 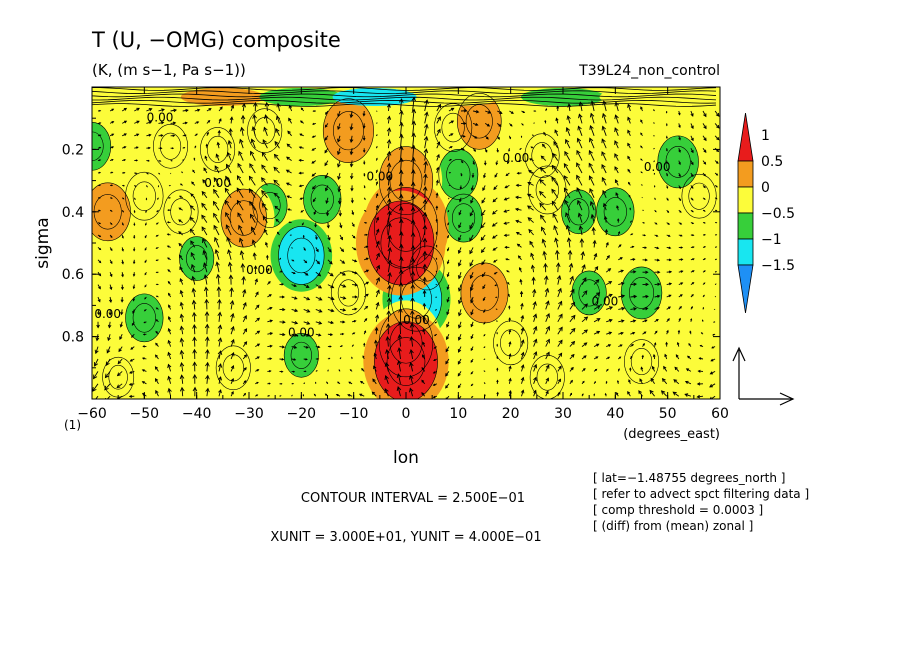 I want to click on colorbar-tick-label: 0.5, so click(x=772, y=162).